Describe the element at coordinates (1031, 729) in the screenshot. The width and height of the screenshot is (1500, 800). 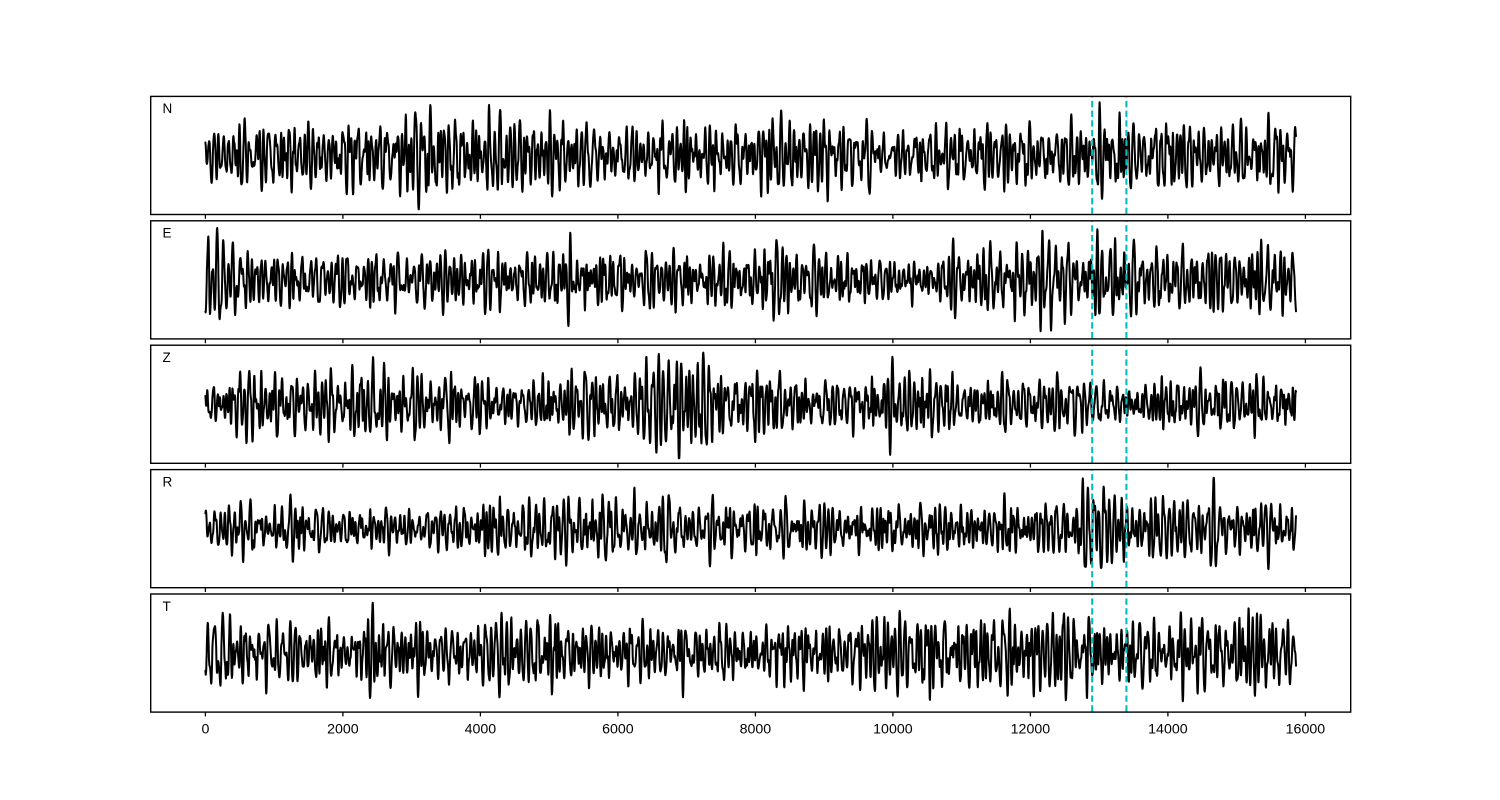
I see `svg-text: 12000` at that location.